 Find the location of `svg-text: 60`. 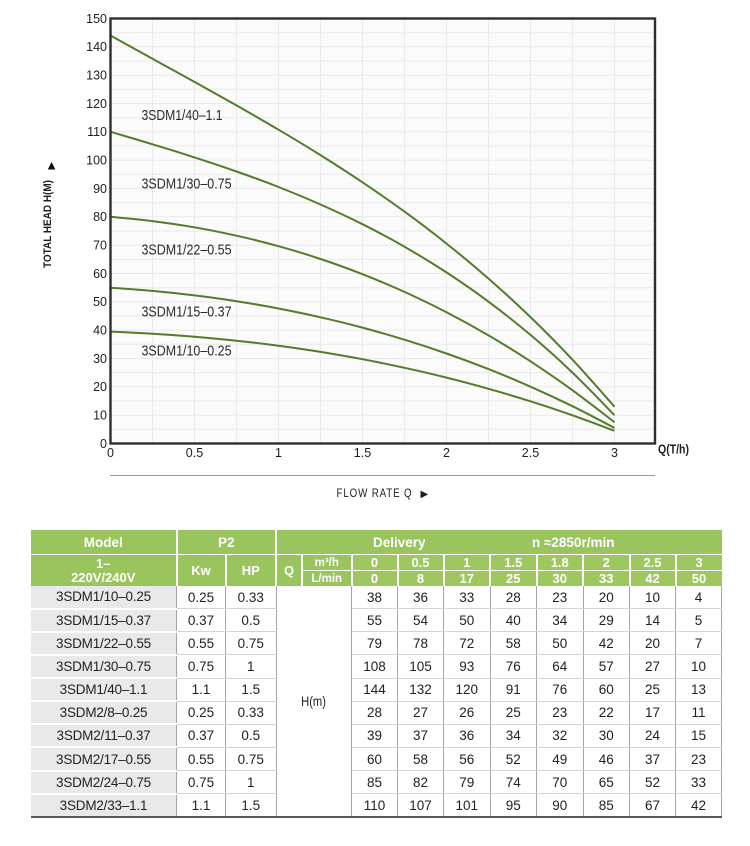

svg-text: 60 is located at coordinates (100, 274).